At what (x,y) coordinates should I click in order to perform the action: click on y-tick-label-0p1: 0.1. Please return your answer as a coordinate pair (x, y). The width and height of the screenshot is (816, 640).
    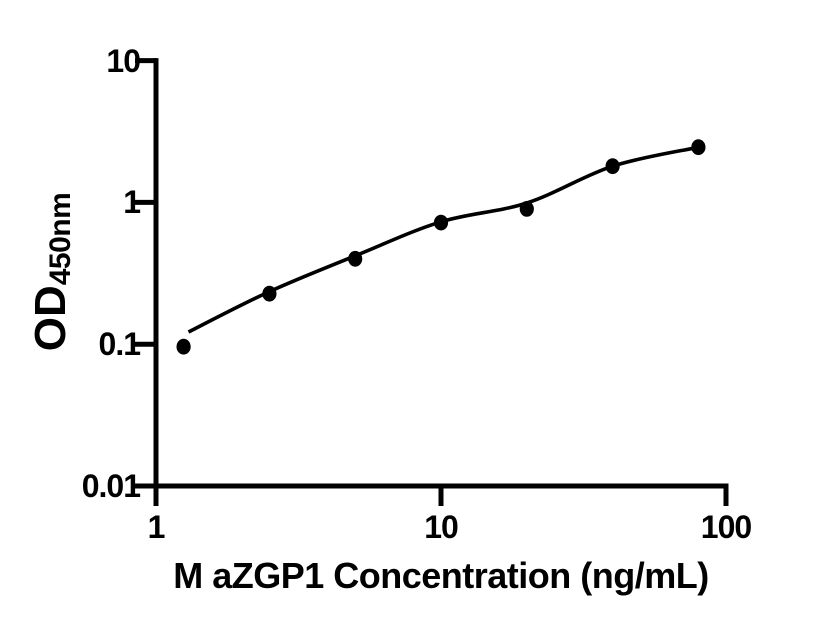
    Looking at the image, I should click on (119, 344).